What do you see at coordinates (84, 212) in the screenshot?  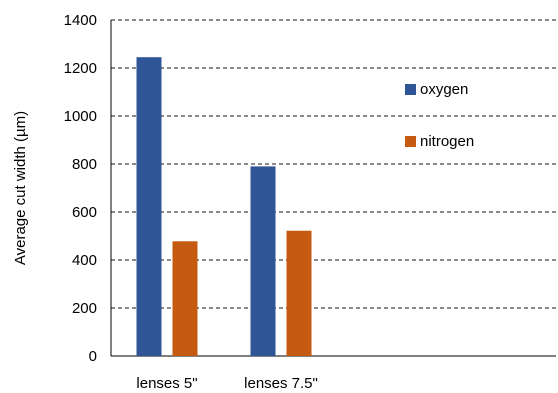 I see `y-tick-label: 600` at bounding box center [84, 212].